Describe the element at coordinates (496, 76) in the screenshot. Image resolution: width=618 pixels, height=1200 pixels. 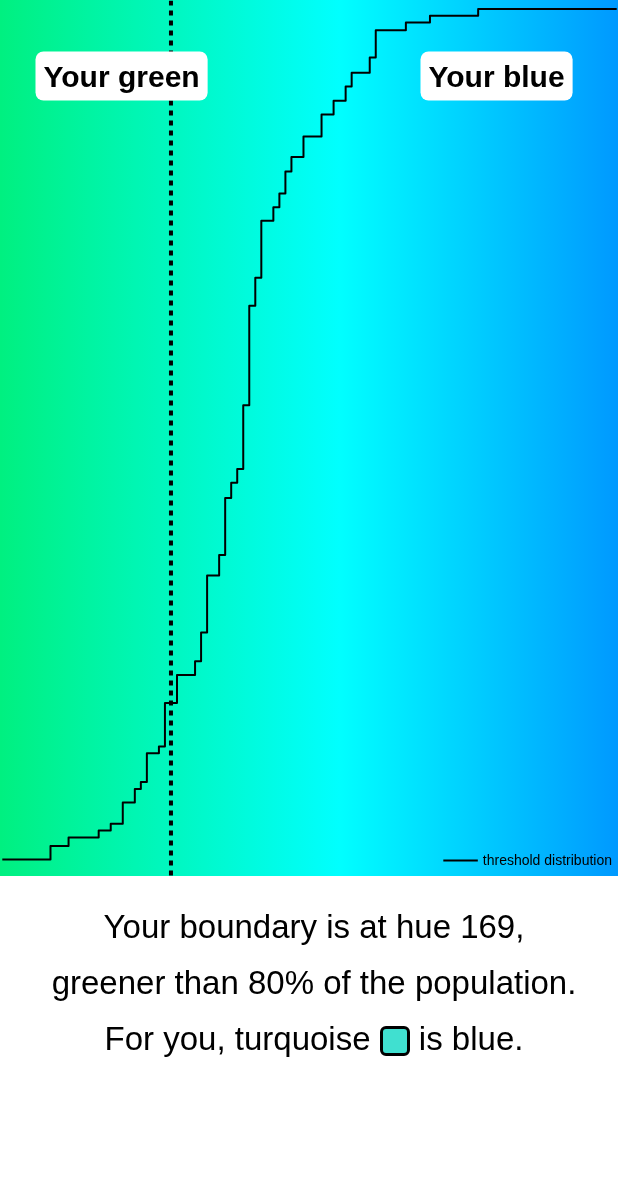
I see `annotation: Your blue` at that location.